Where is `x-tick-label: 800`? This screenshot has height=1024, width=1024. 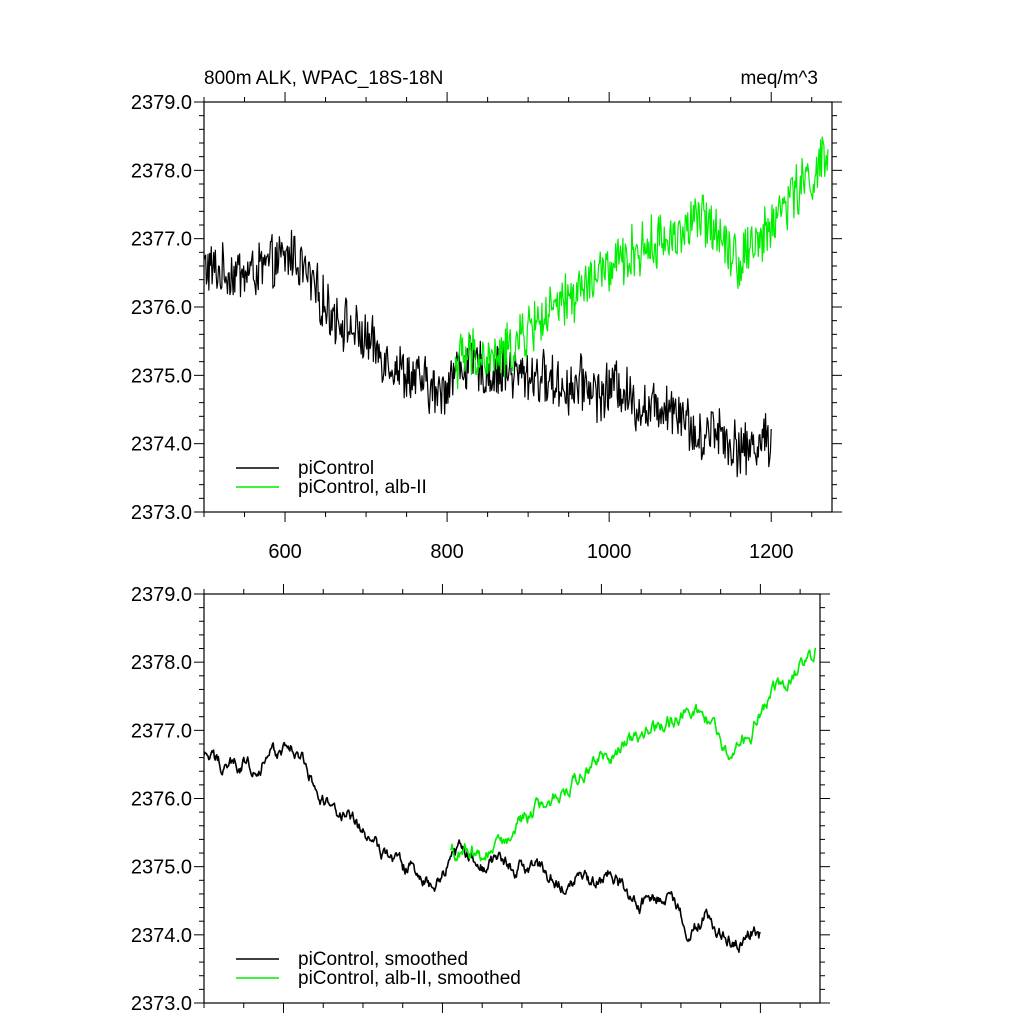 x-tick-label: 800 is located at coordinates (446, 552).